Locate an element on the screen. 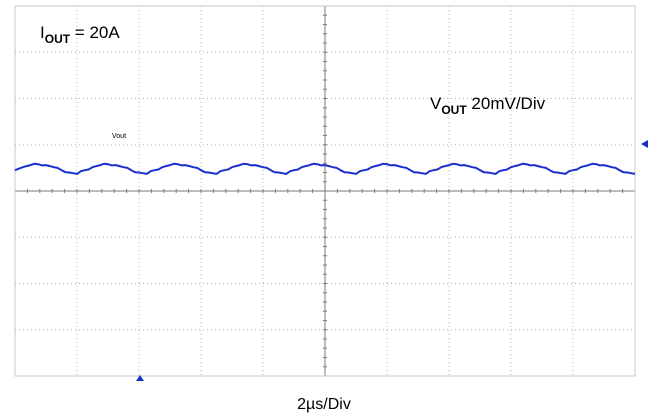 This screenshot has height=414, width=648. vout-annotation-sub: OUT is located at coordinates (454, 110).